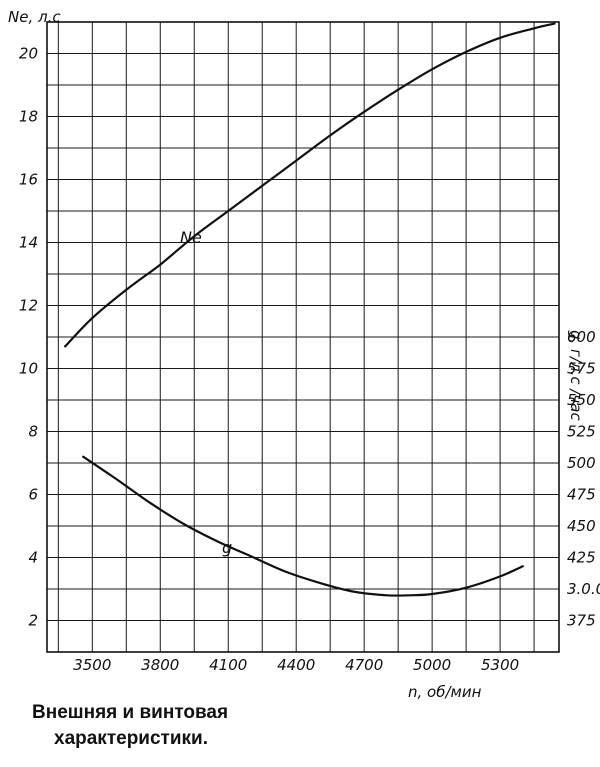  Describe the element at coordinates (581, 526) in the screenshot. I see `y-right-tick-label: 450` at that location.